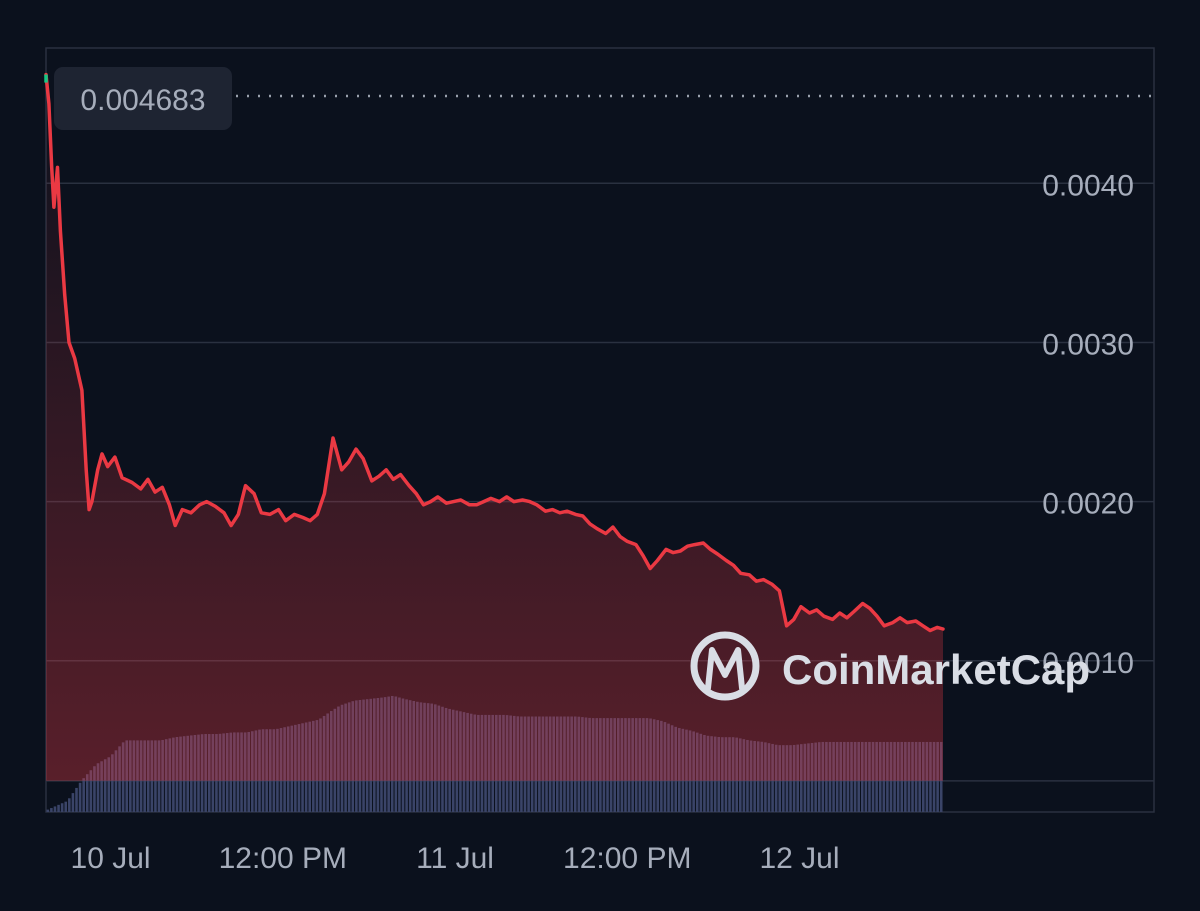 The image size is (1200, 911). Describe the element at coordinates (603, 98) in the screenshot. I see `current-price-marker: 0.004683` at that location.